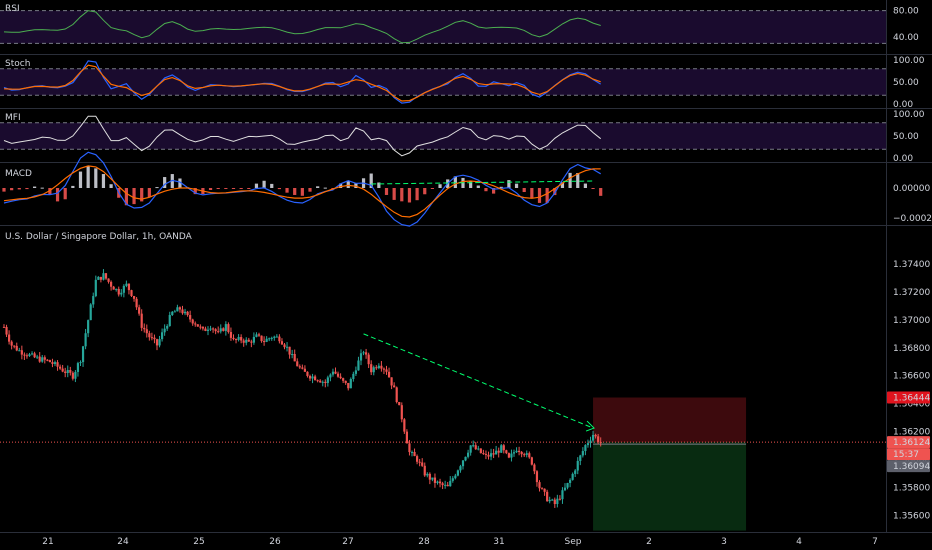  I want to click on date-tick-label: 25, so click(198, 542).